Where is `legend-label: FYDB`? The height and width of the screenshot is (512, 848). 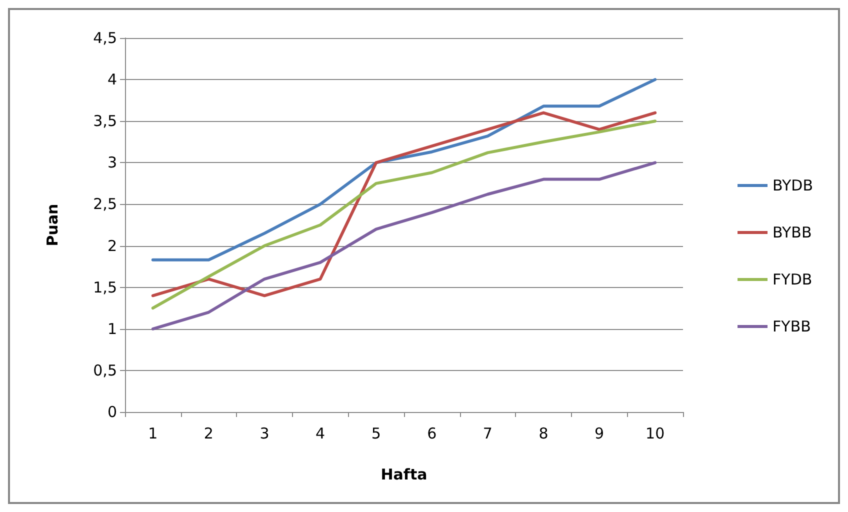 legend-label: FYDB is located at coordinates (792, 279).